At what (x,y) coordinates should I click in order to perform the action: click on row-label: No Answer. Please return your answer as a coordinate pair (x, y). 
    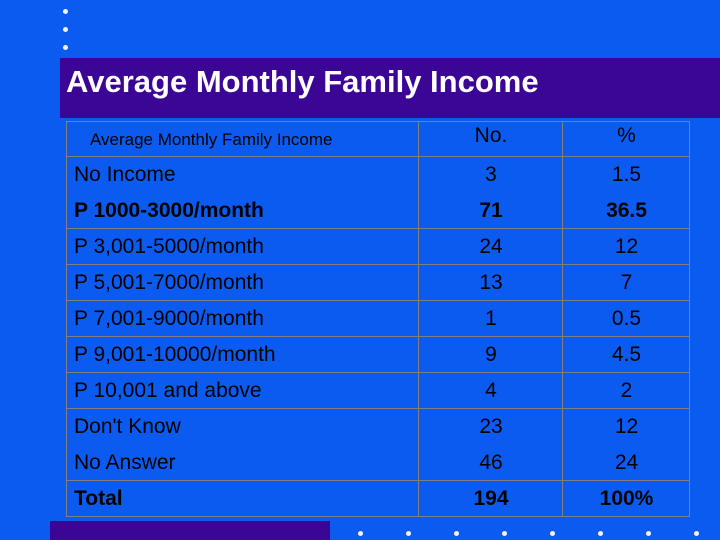
    Looking at the image, I should click on (125, 462).